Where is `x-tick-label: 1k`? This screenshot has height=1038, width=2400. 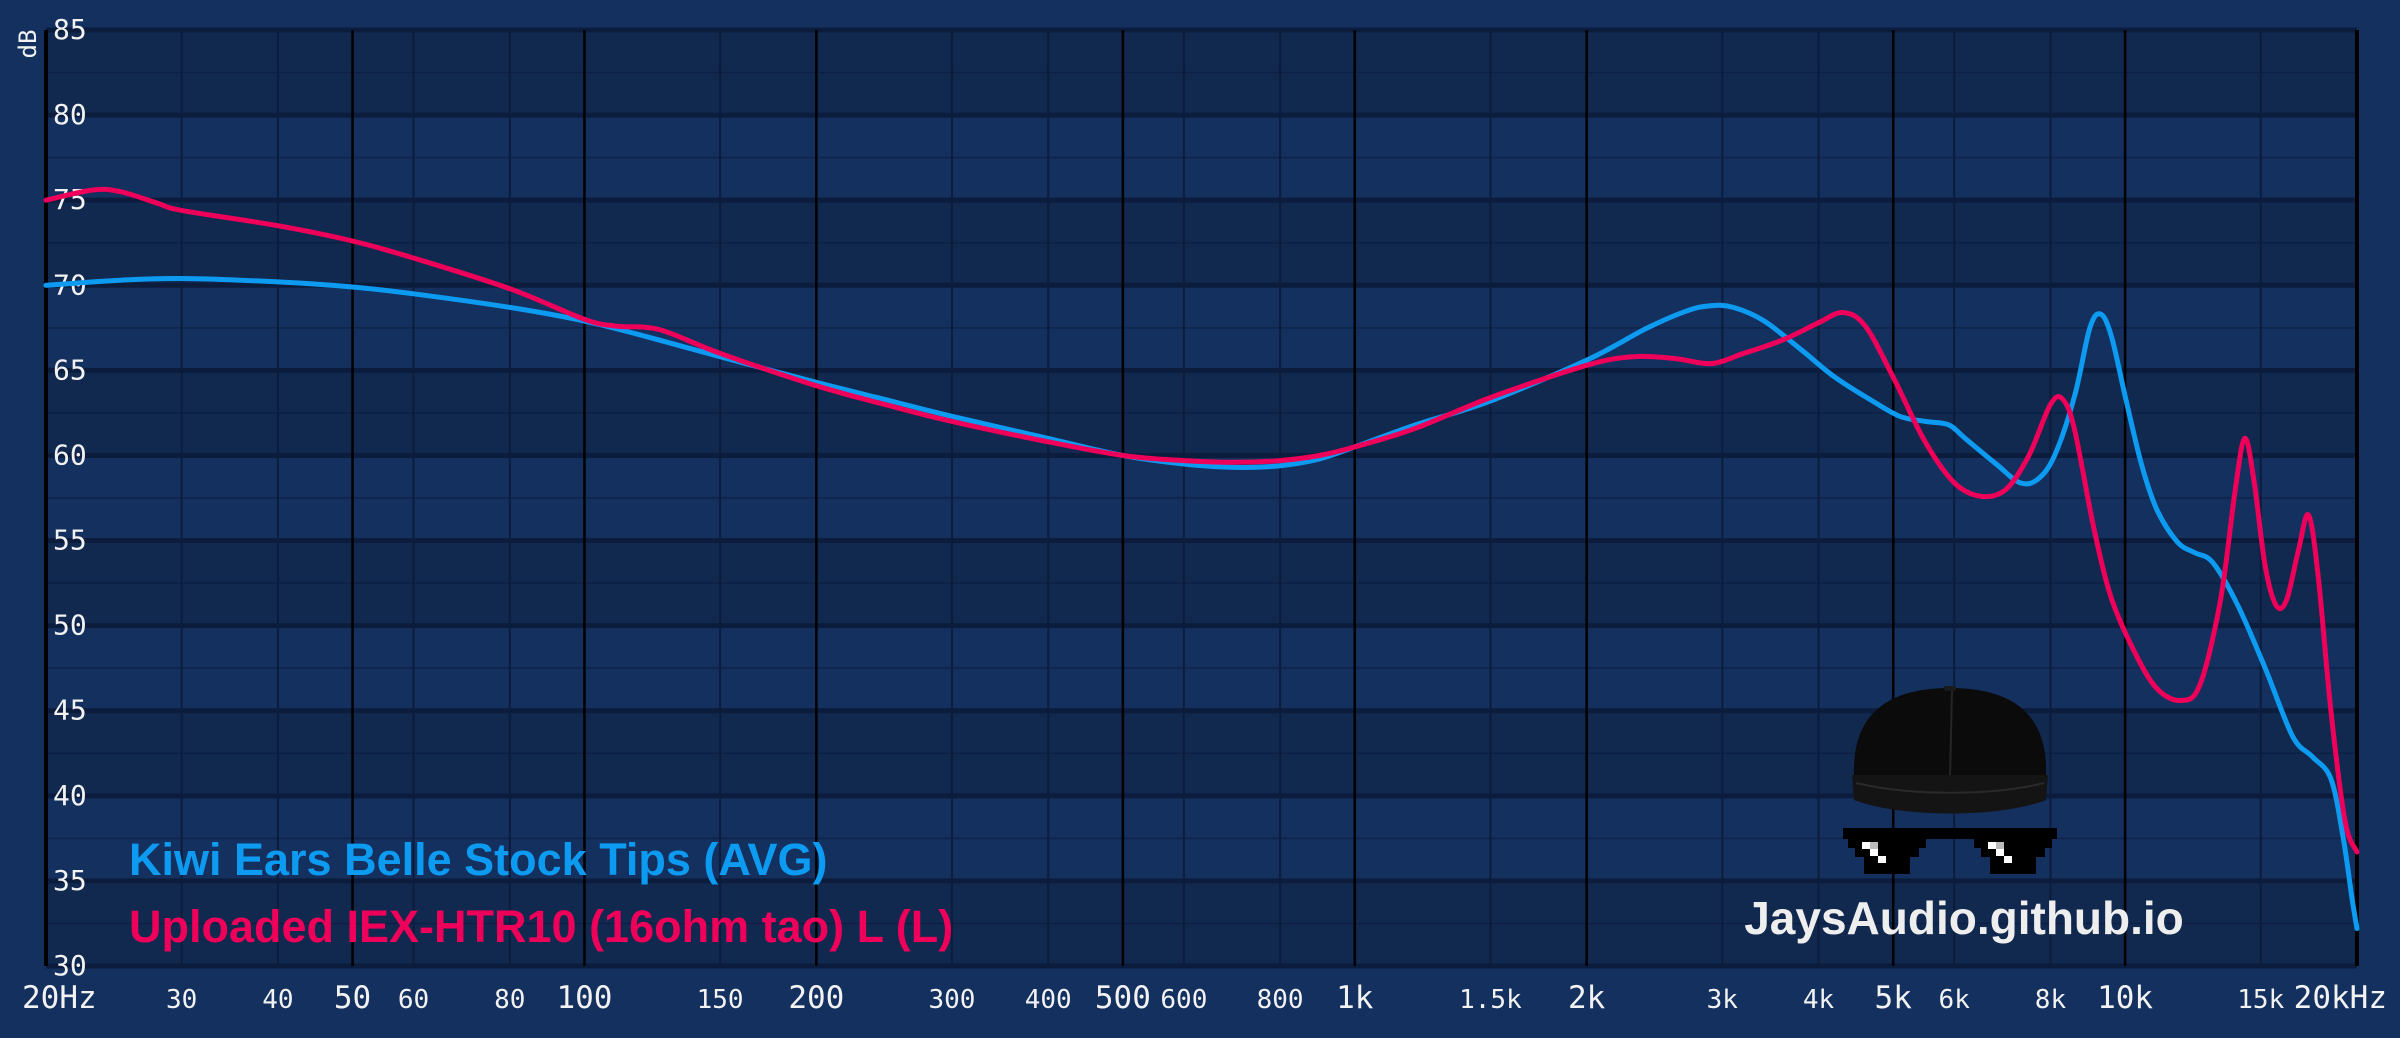 x-tick-label: 1k is located at coordinates (1355, 998).